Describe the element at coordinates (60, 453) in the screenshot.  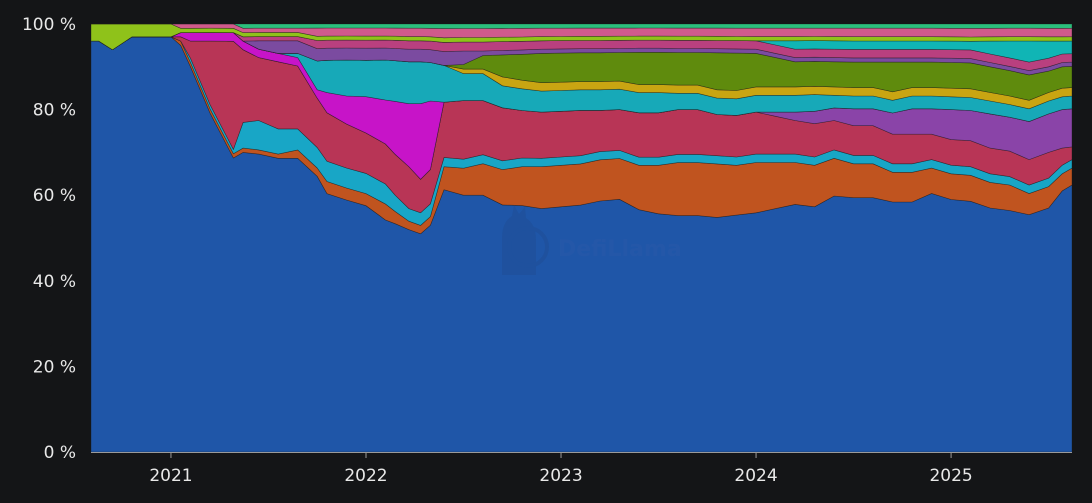
I see `y-tick-label: 0 %` at that location.